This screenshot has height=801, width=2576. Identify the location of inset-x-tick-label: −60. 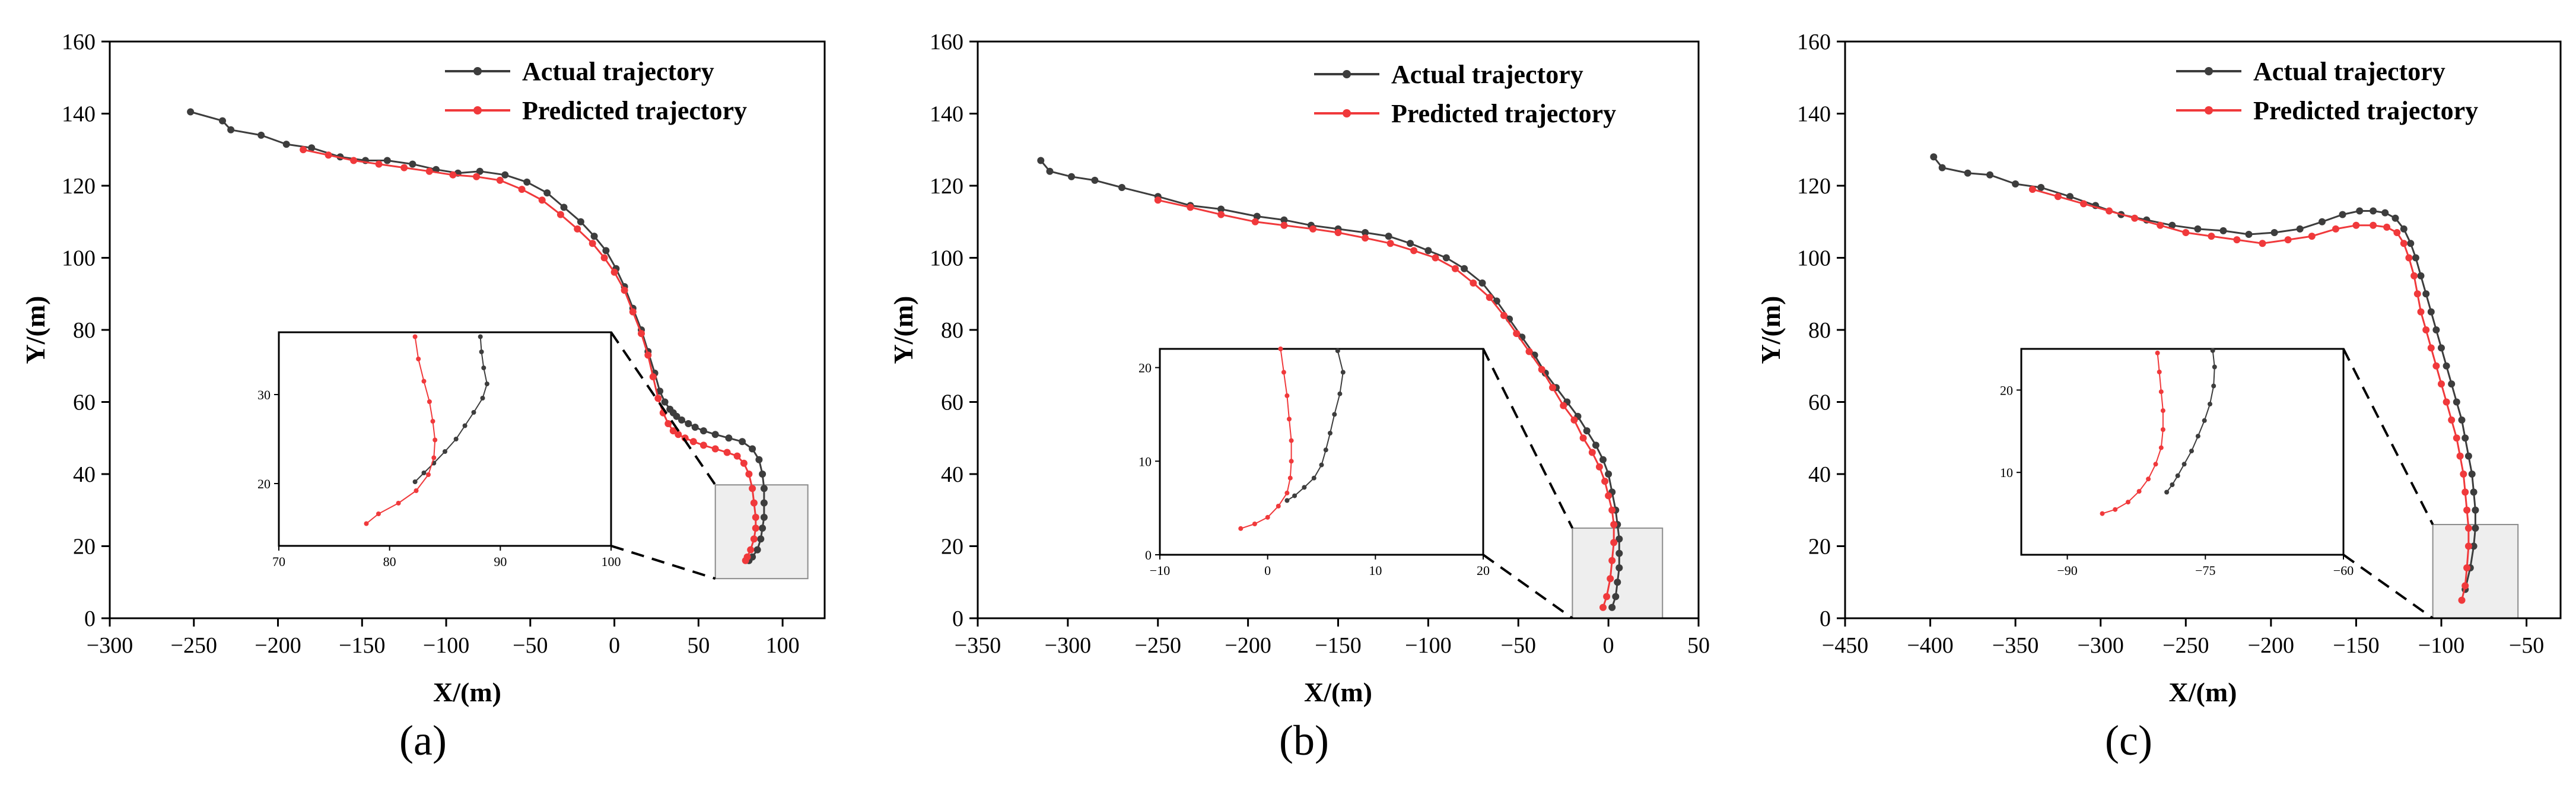
(2343, 570).